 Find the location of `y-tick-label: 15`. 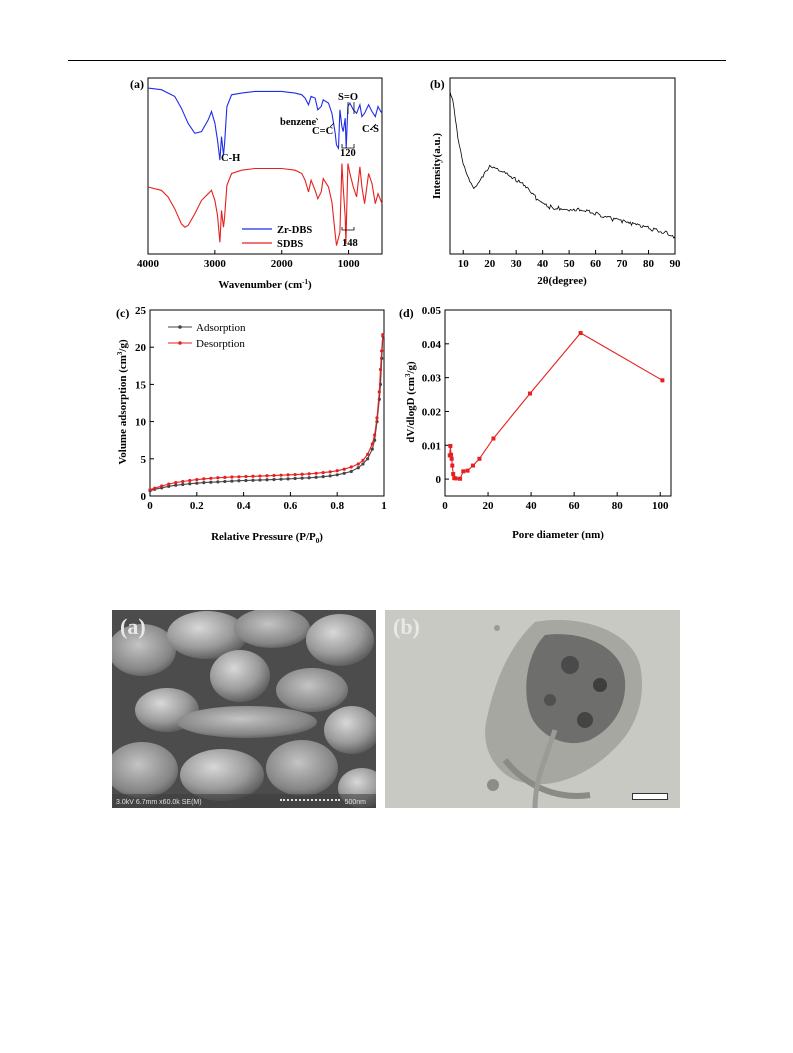

y-tick-label: 15 is located at coordinates (141, 385).